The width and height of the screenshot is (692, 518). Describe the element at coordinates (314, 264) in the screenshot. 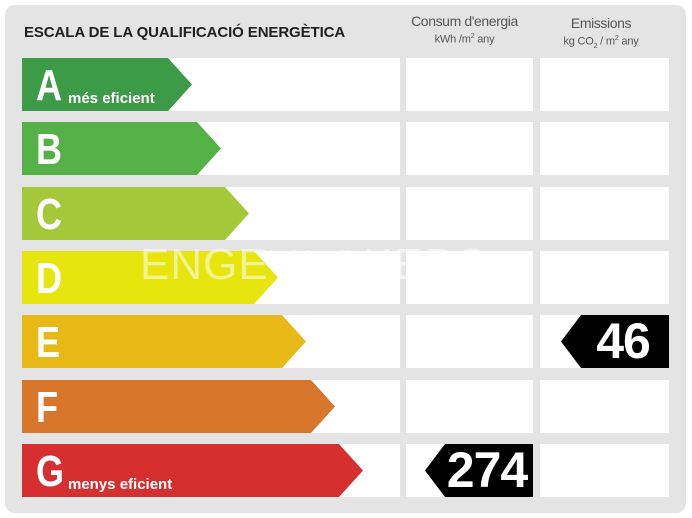

I see `watermark: ENGEhabitacliaKERS` at that location.